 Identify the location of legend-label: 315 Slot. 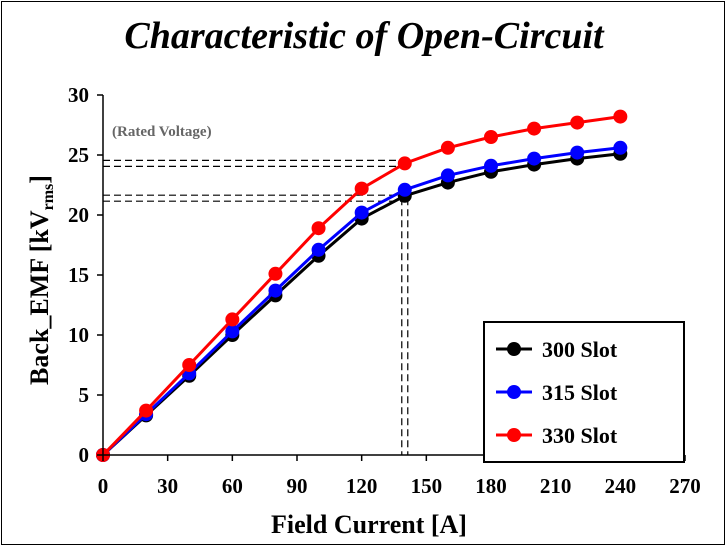
(580, 392).